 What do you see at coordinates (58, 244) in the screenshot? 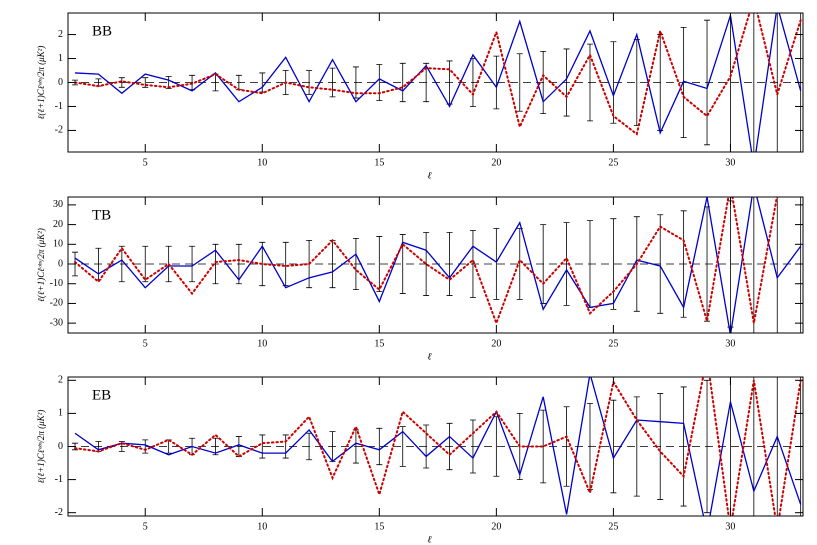
I see `y-tick-label: 10` at bounding box center [58, 244].